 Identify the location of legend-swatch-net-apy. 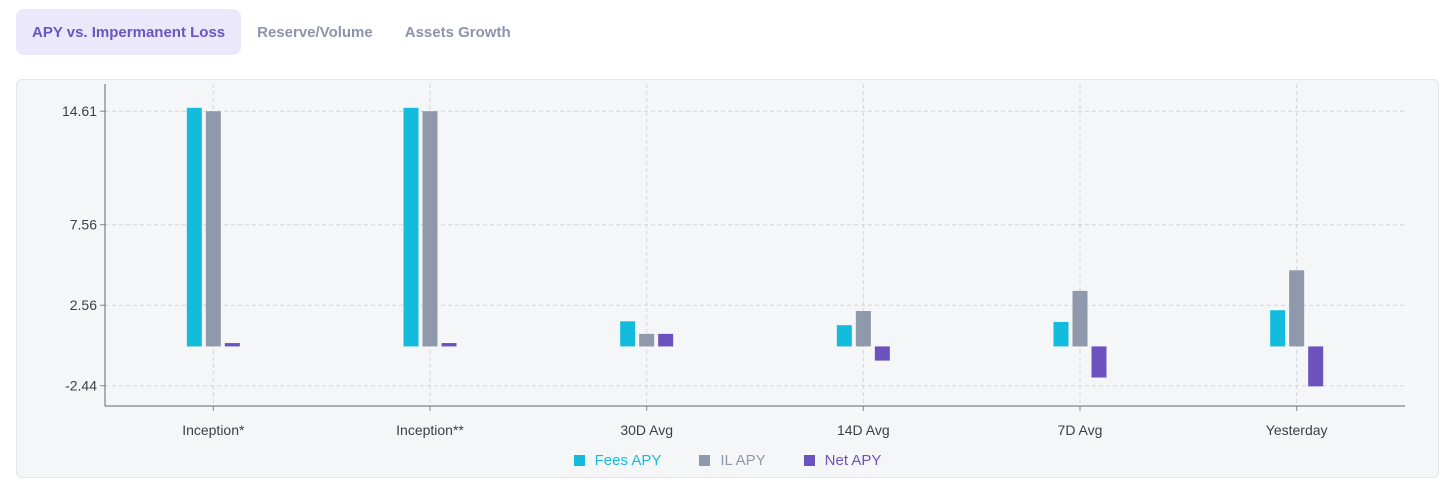
(809, 460).